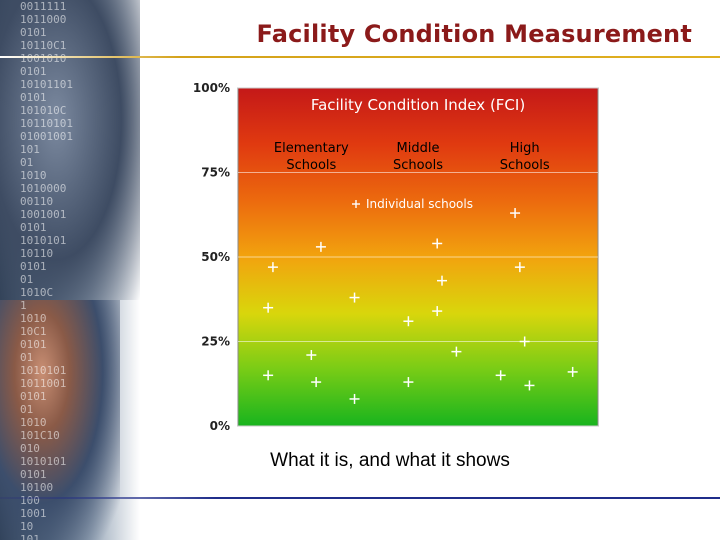  Describe the element at coordinates (311, 157) in the screenshot. I see `category-label: Elementary Schools` at that location.